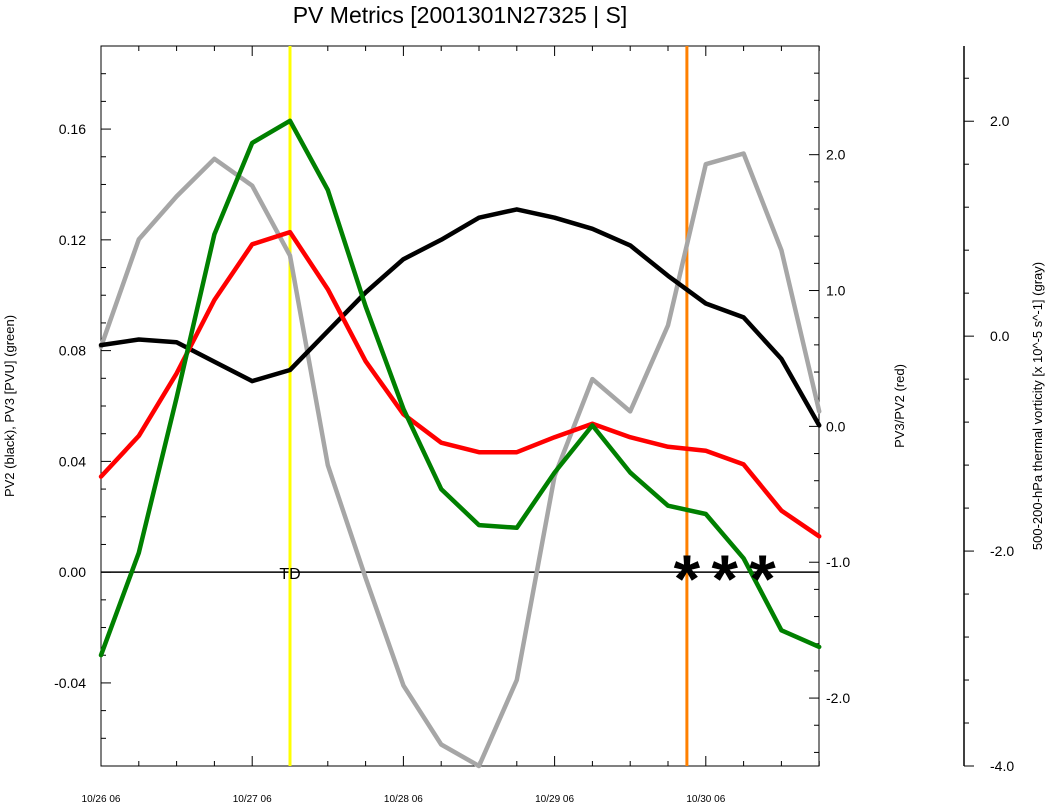 Image resolution: width=1048 pixels, height=805 pixels. What do you see at coordinates (1000, 336) in the screenshot?
I see `y-far-right-tick-label: 0.0` at bounding box center [1000, 336].